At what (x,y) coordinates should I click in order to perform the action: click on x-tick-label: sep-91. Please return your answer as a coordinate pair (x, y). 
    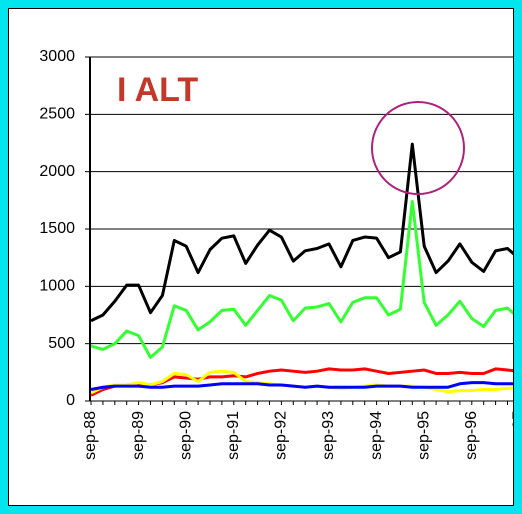
    Looking at the image, I should click on (233, 435).